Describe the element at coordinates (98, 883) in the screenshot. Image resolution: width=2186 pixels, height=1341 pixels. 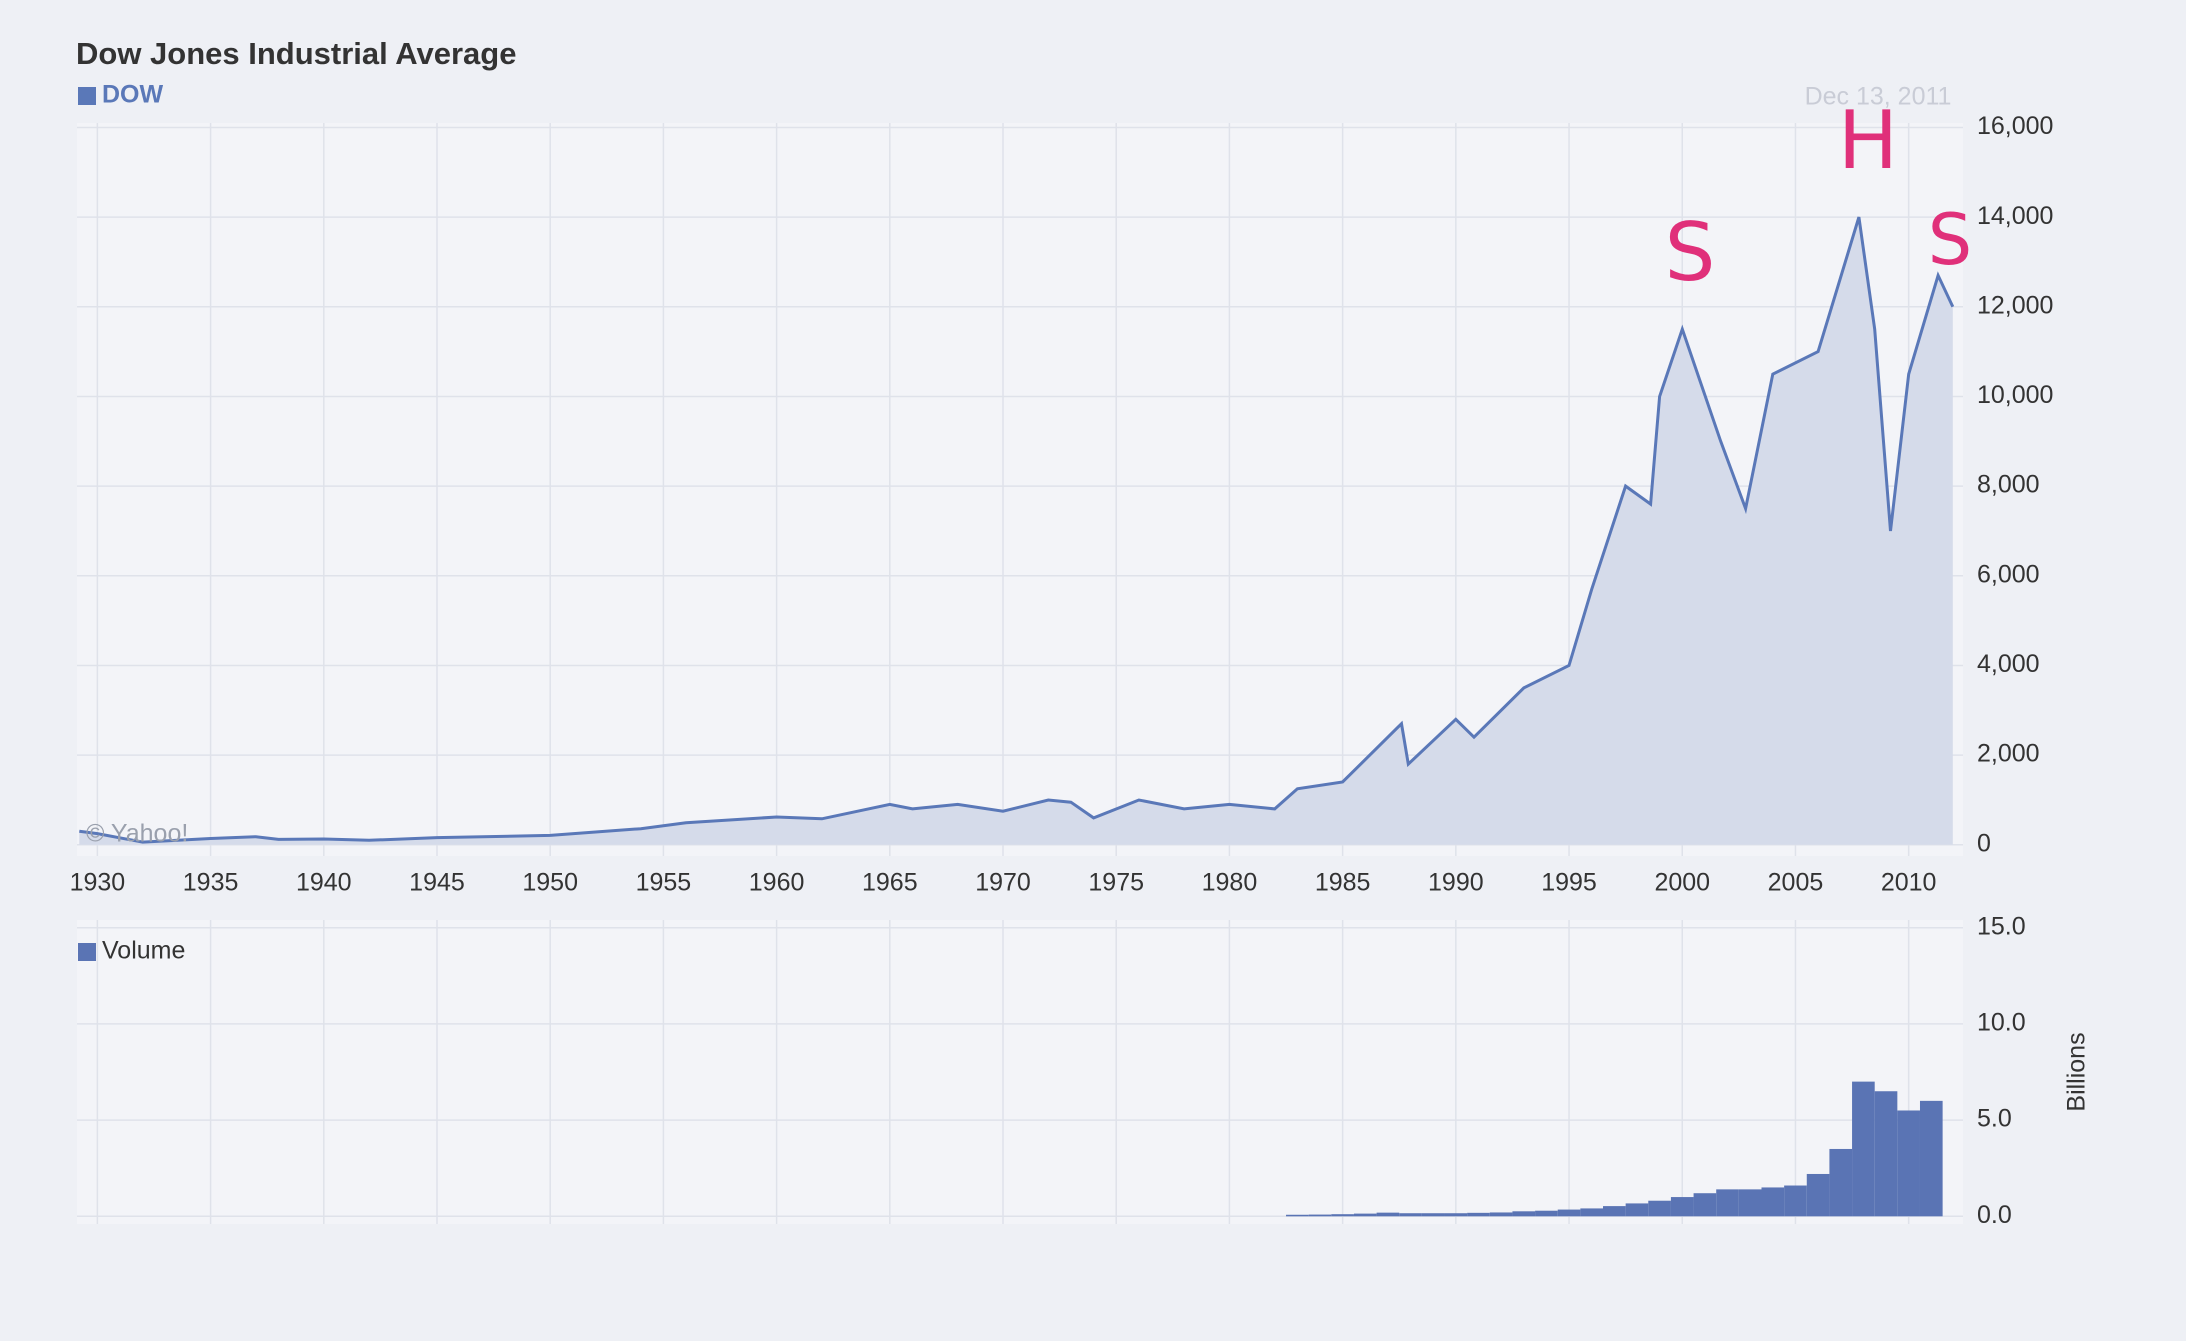
I see `x-tick-label: 1930` at that location.